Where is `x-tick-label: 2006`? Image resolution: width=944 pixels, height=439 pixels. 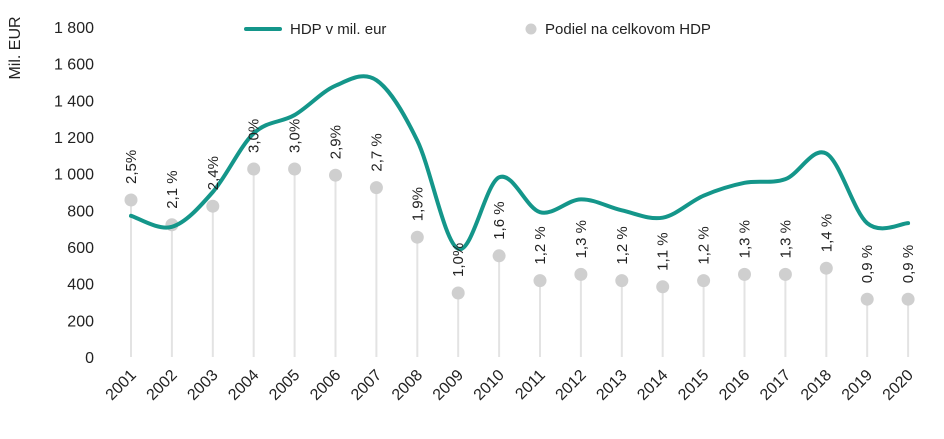 x-tick-label: 2006 is located at coordinates (325, 385).